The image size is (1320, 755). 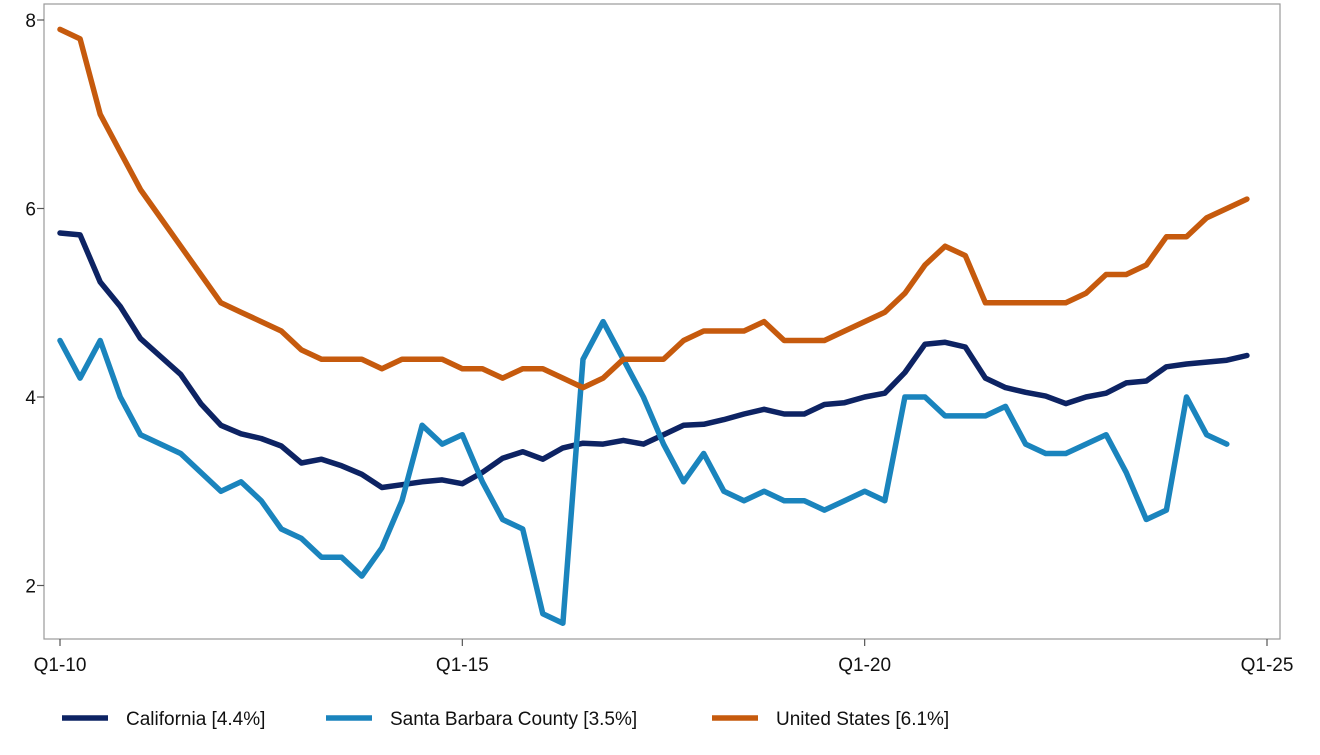 What do you see at coordinates (862, 719) in the screenshot?
I see `legend-label-united-states: United States [6.1%]` at bounding box center [862, 719].